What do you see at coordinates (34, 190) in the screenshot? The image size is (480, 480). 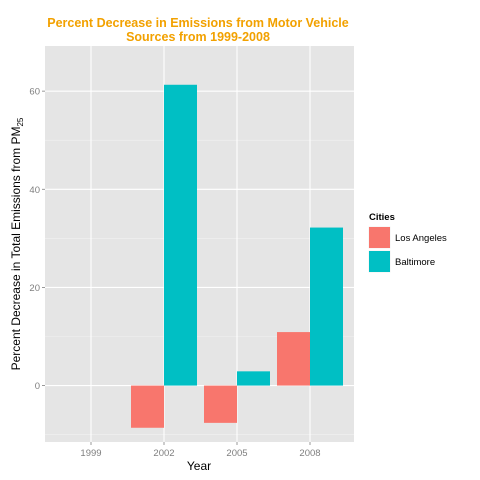 I see `y-tick-label: 40` at bounding box center [34, 190].